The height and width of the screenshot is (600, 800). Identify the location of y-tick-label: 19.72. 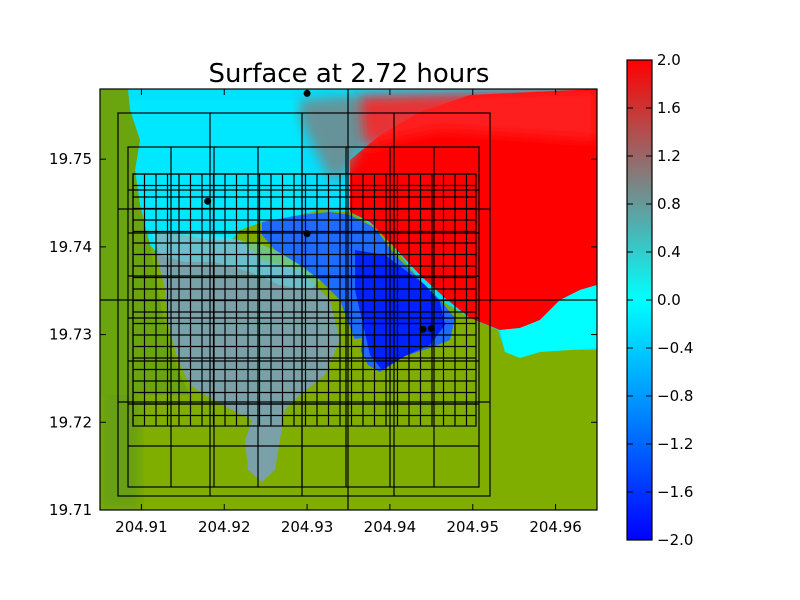
(70, 422).